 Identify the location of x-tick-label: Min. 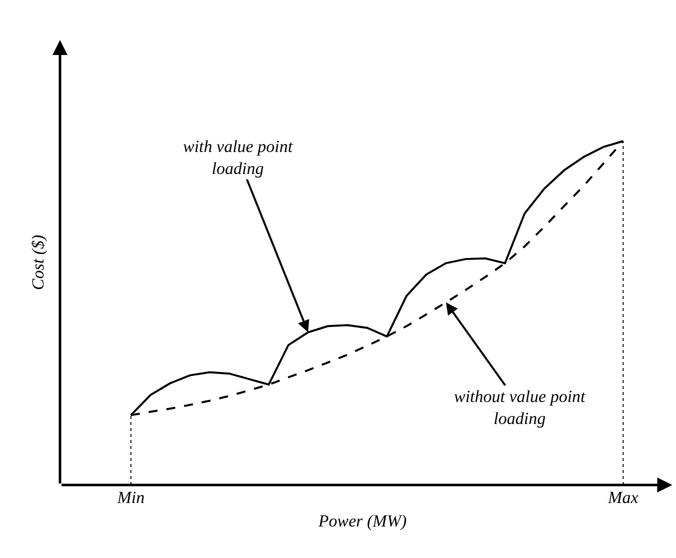
(130, 497).